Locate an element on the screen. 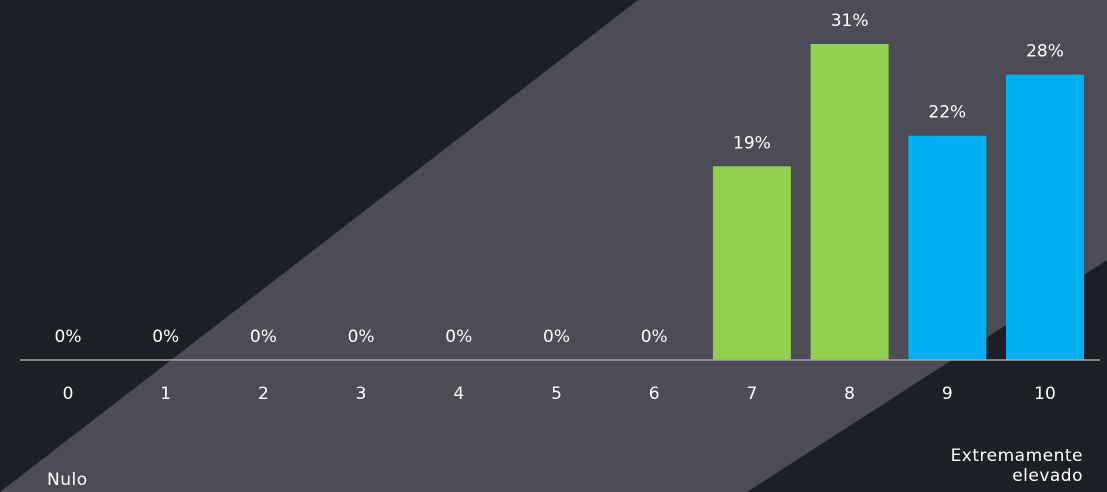 This screenshot has height=492, width=1107. tick-label-0: 0 is located at coordinates (68, 394).